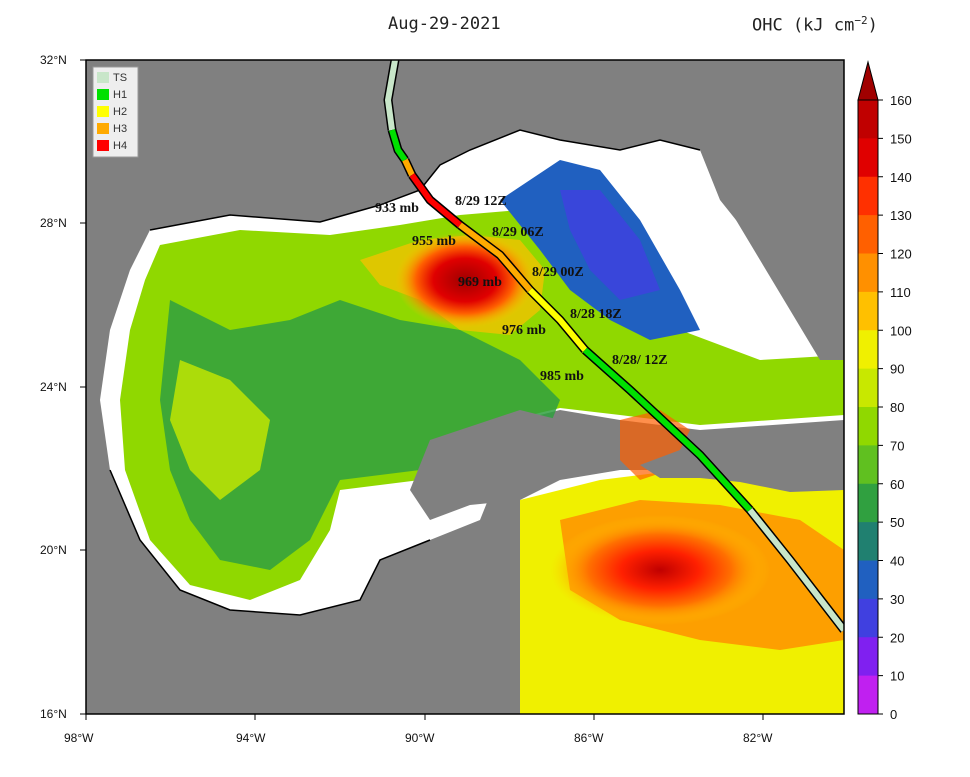 The image size is (970, 777). I want to click on ohc-gulf-green, so click(360, 435).